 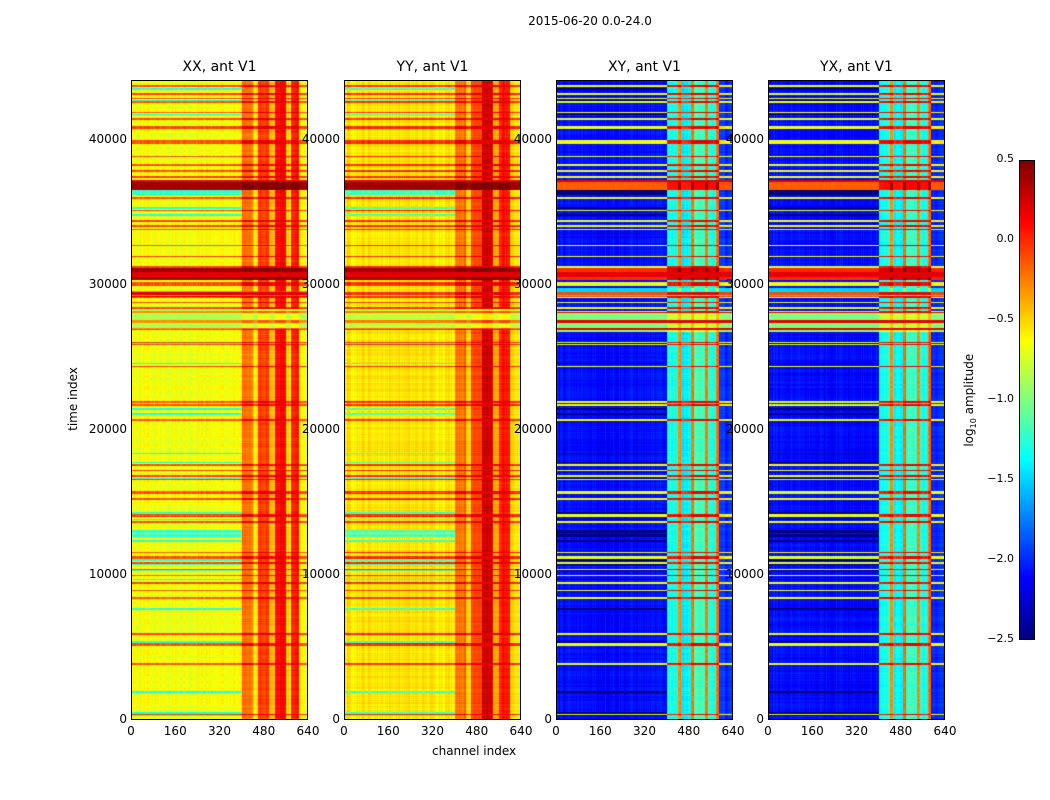 I want to click on colorbar-label-sub: 10, so click(x=974, y=423).